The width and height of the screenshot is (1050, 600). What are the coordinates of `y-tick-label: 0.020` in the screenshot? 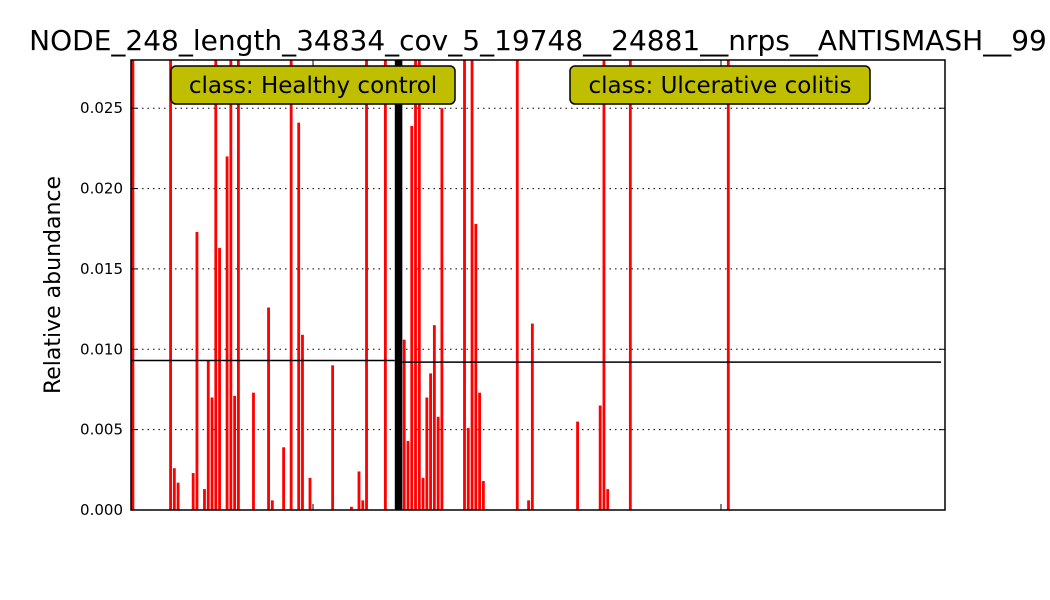 It's located at (101, 189).